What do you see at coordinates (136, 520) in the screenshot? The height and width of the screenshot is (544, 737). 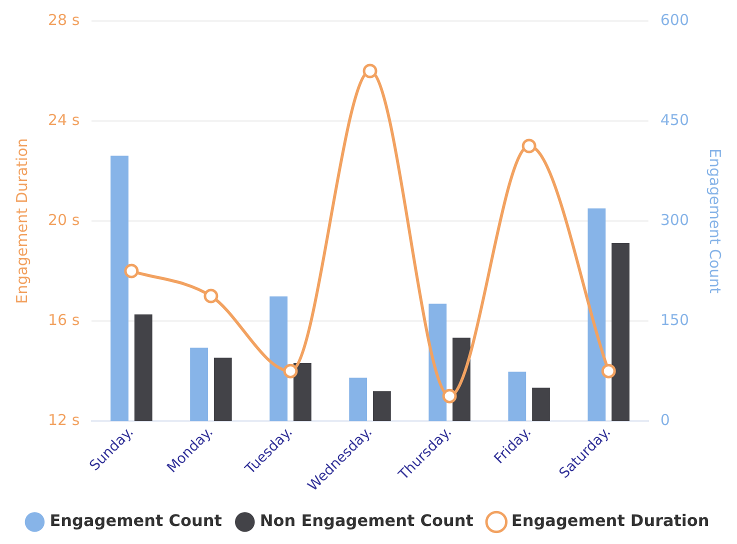 I see `legend-label: Engagement Count` at bounding box center [136, 520].